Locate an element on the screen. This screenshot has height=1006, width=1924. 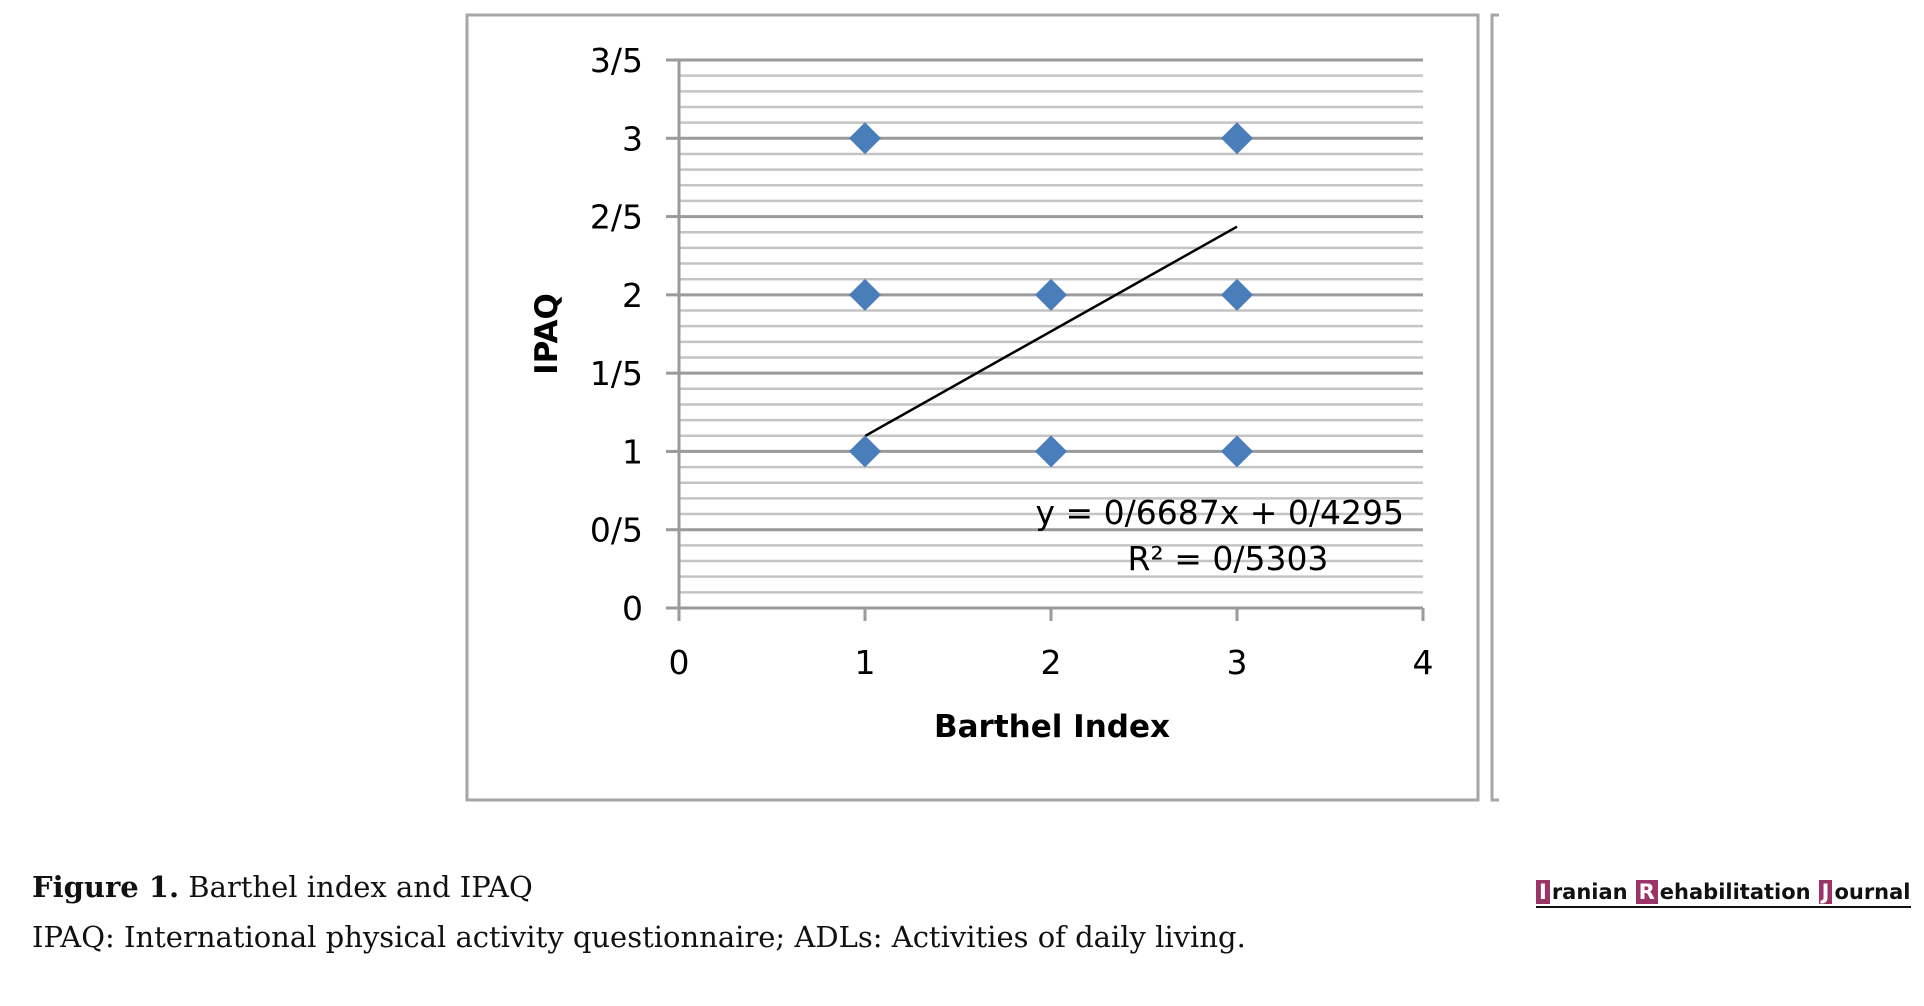
y-tick-label: 3 is located at coordinates (632, 138).